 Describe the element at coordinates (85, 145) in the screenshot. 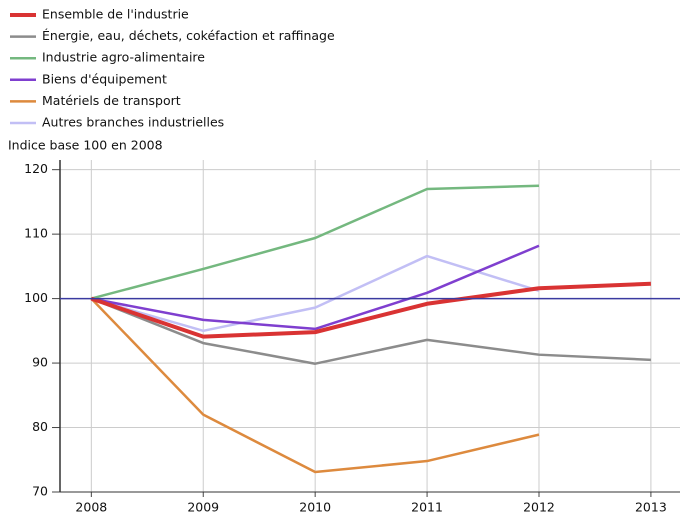

I see `y-axis-label: Indice base 100 en 2008` at that location.